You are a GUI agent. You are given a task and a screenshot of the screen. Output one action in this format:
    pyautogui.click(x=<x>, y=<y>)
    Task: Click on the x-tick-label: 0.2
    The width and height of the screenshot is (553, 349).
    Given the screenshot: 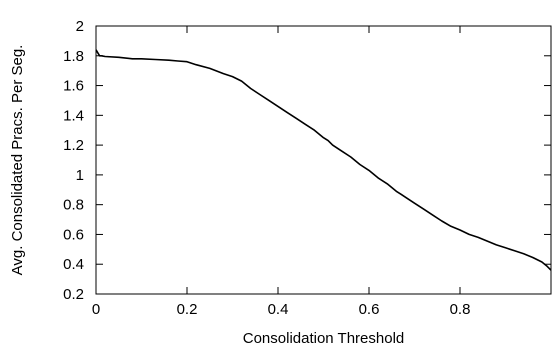 What is the action you would take?
    pyautogui.click(x=187, y=309)
    